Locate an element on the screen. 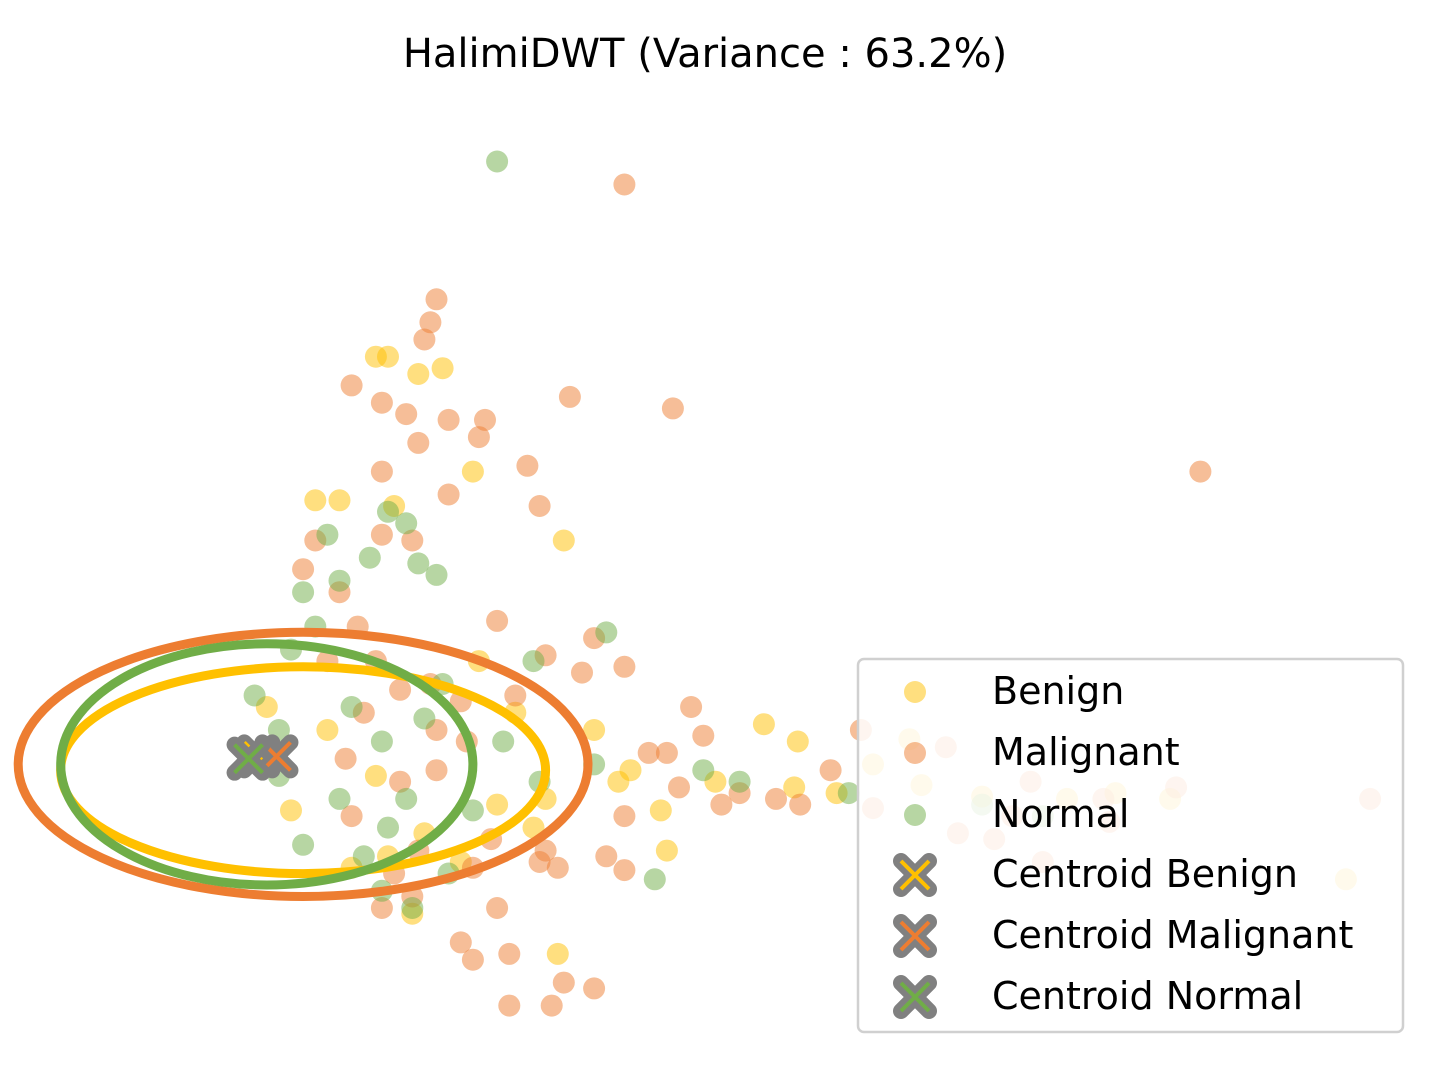 The height and width of the screenshot is (1086, 1455). legend-label-normal: Normal is located at coordinates (1061, 814).